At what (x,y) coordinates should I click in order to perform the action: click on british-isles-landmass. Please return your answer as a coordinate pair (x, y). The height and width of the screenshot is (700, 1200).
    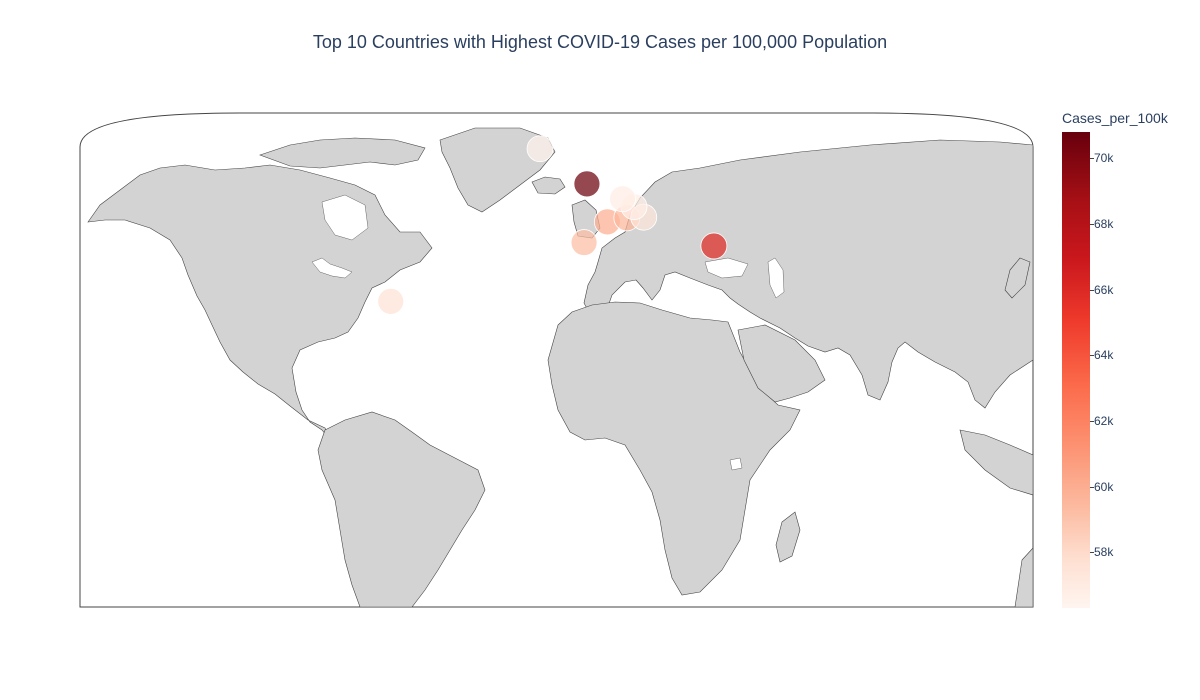
    Looking at the image, I should click on (586, 219).